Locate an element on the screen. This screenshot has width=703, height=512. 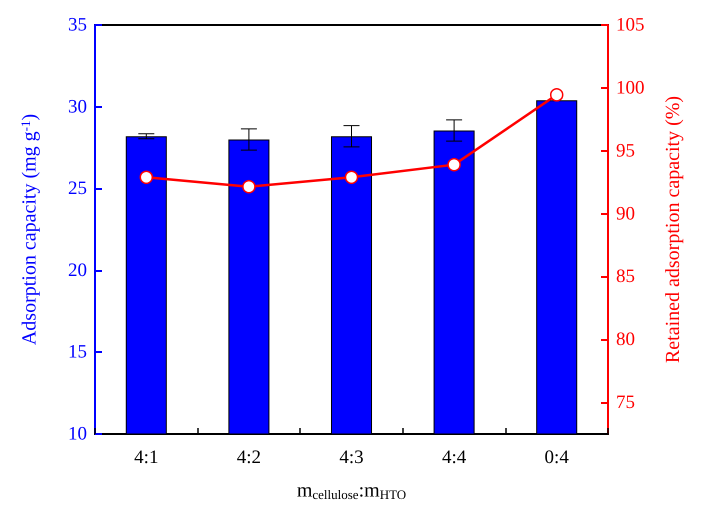
x-tick-label: 4:1 is located at coordinates (146, 457).